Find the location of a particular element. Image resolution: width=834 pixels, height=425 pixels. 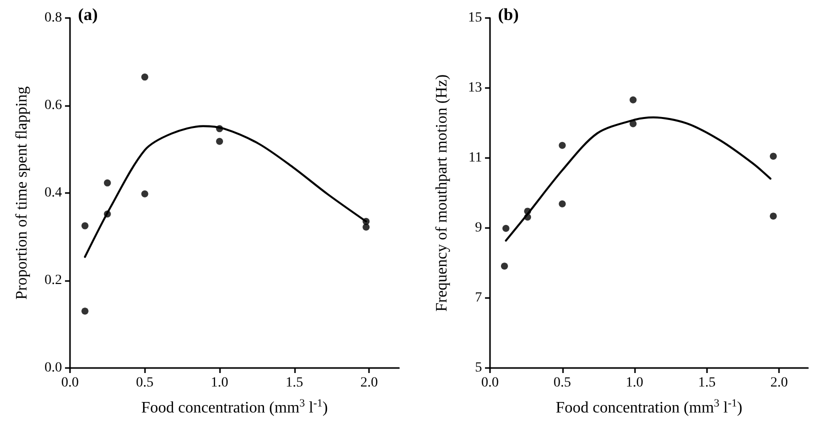

y-tick-label: 9 is located at coordinates (478, 228).